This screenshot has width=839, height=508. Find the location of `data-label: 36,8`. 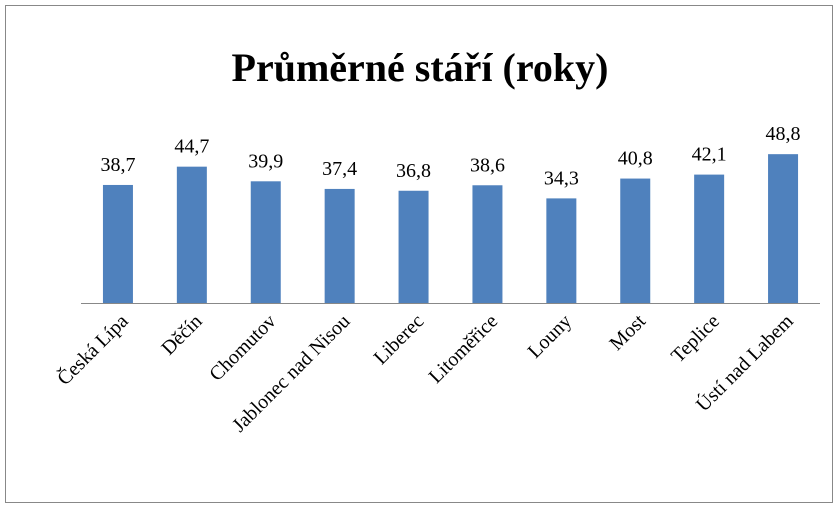

data-label: 36,8 is located at coordinates (413, 171).